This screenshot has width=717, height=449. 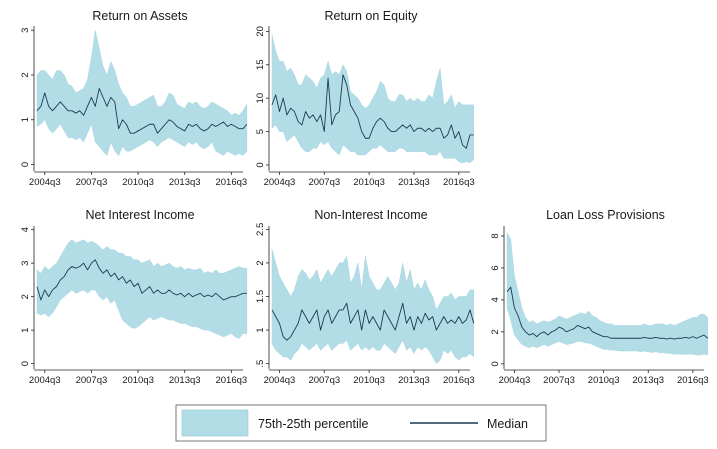 What do you see at coordinates (260, 31) in the screenshot?
I see `panel-2-y-tick-label: 20` at bounding box center [260, 31].